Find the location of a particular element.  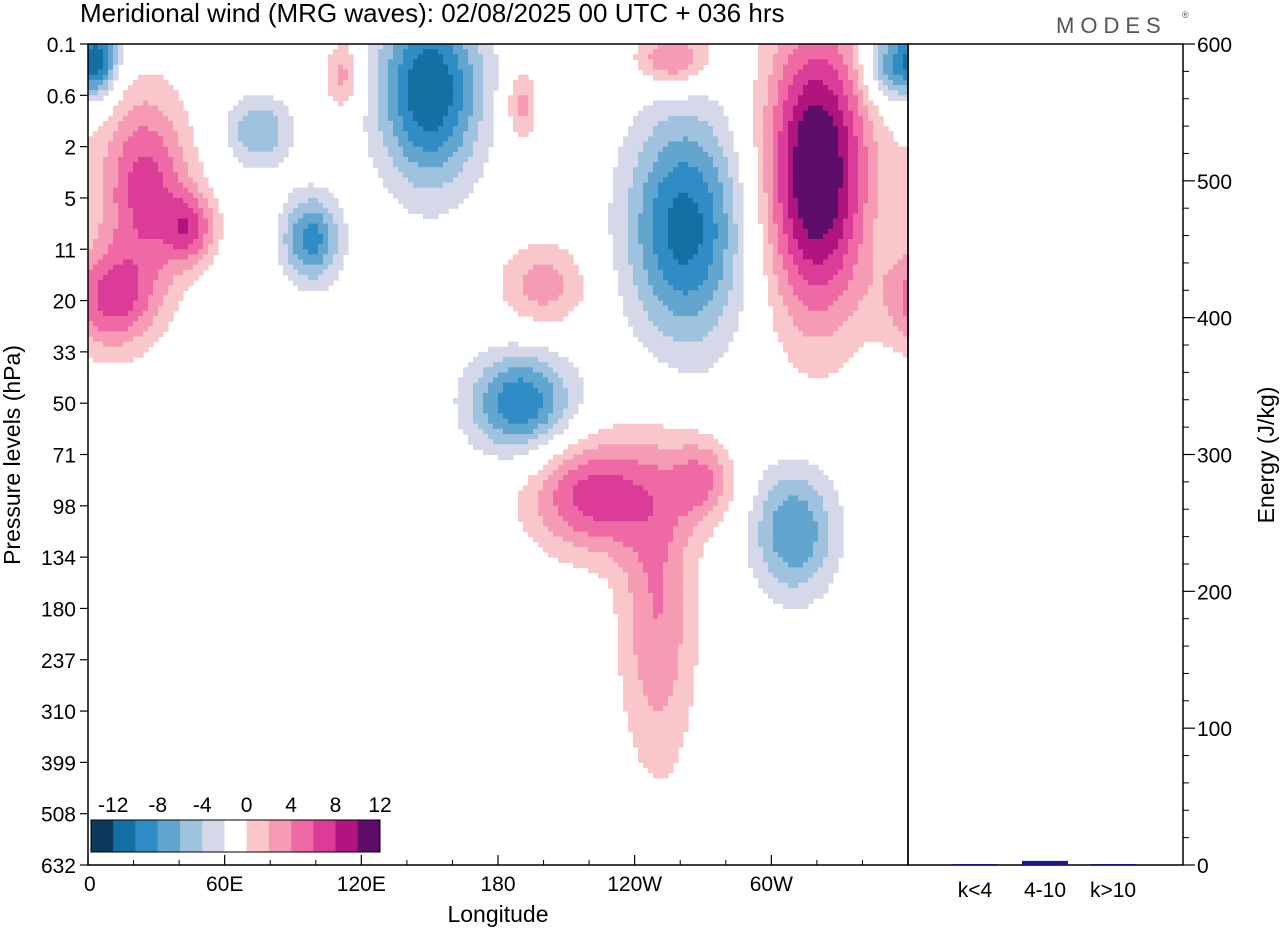

y-tick-label: 0.6 is located at coordinates (61, 96).